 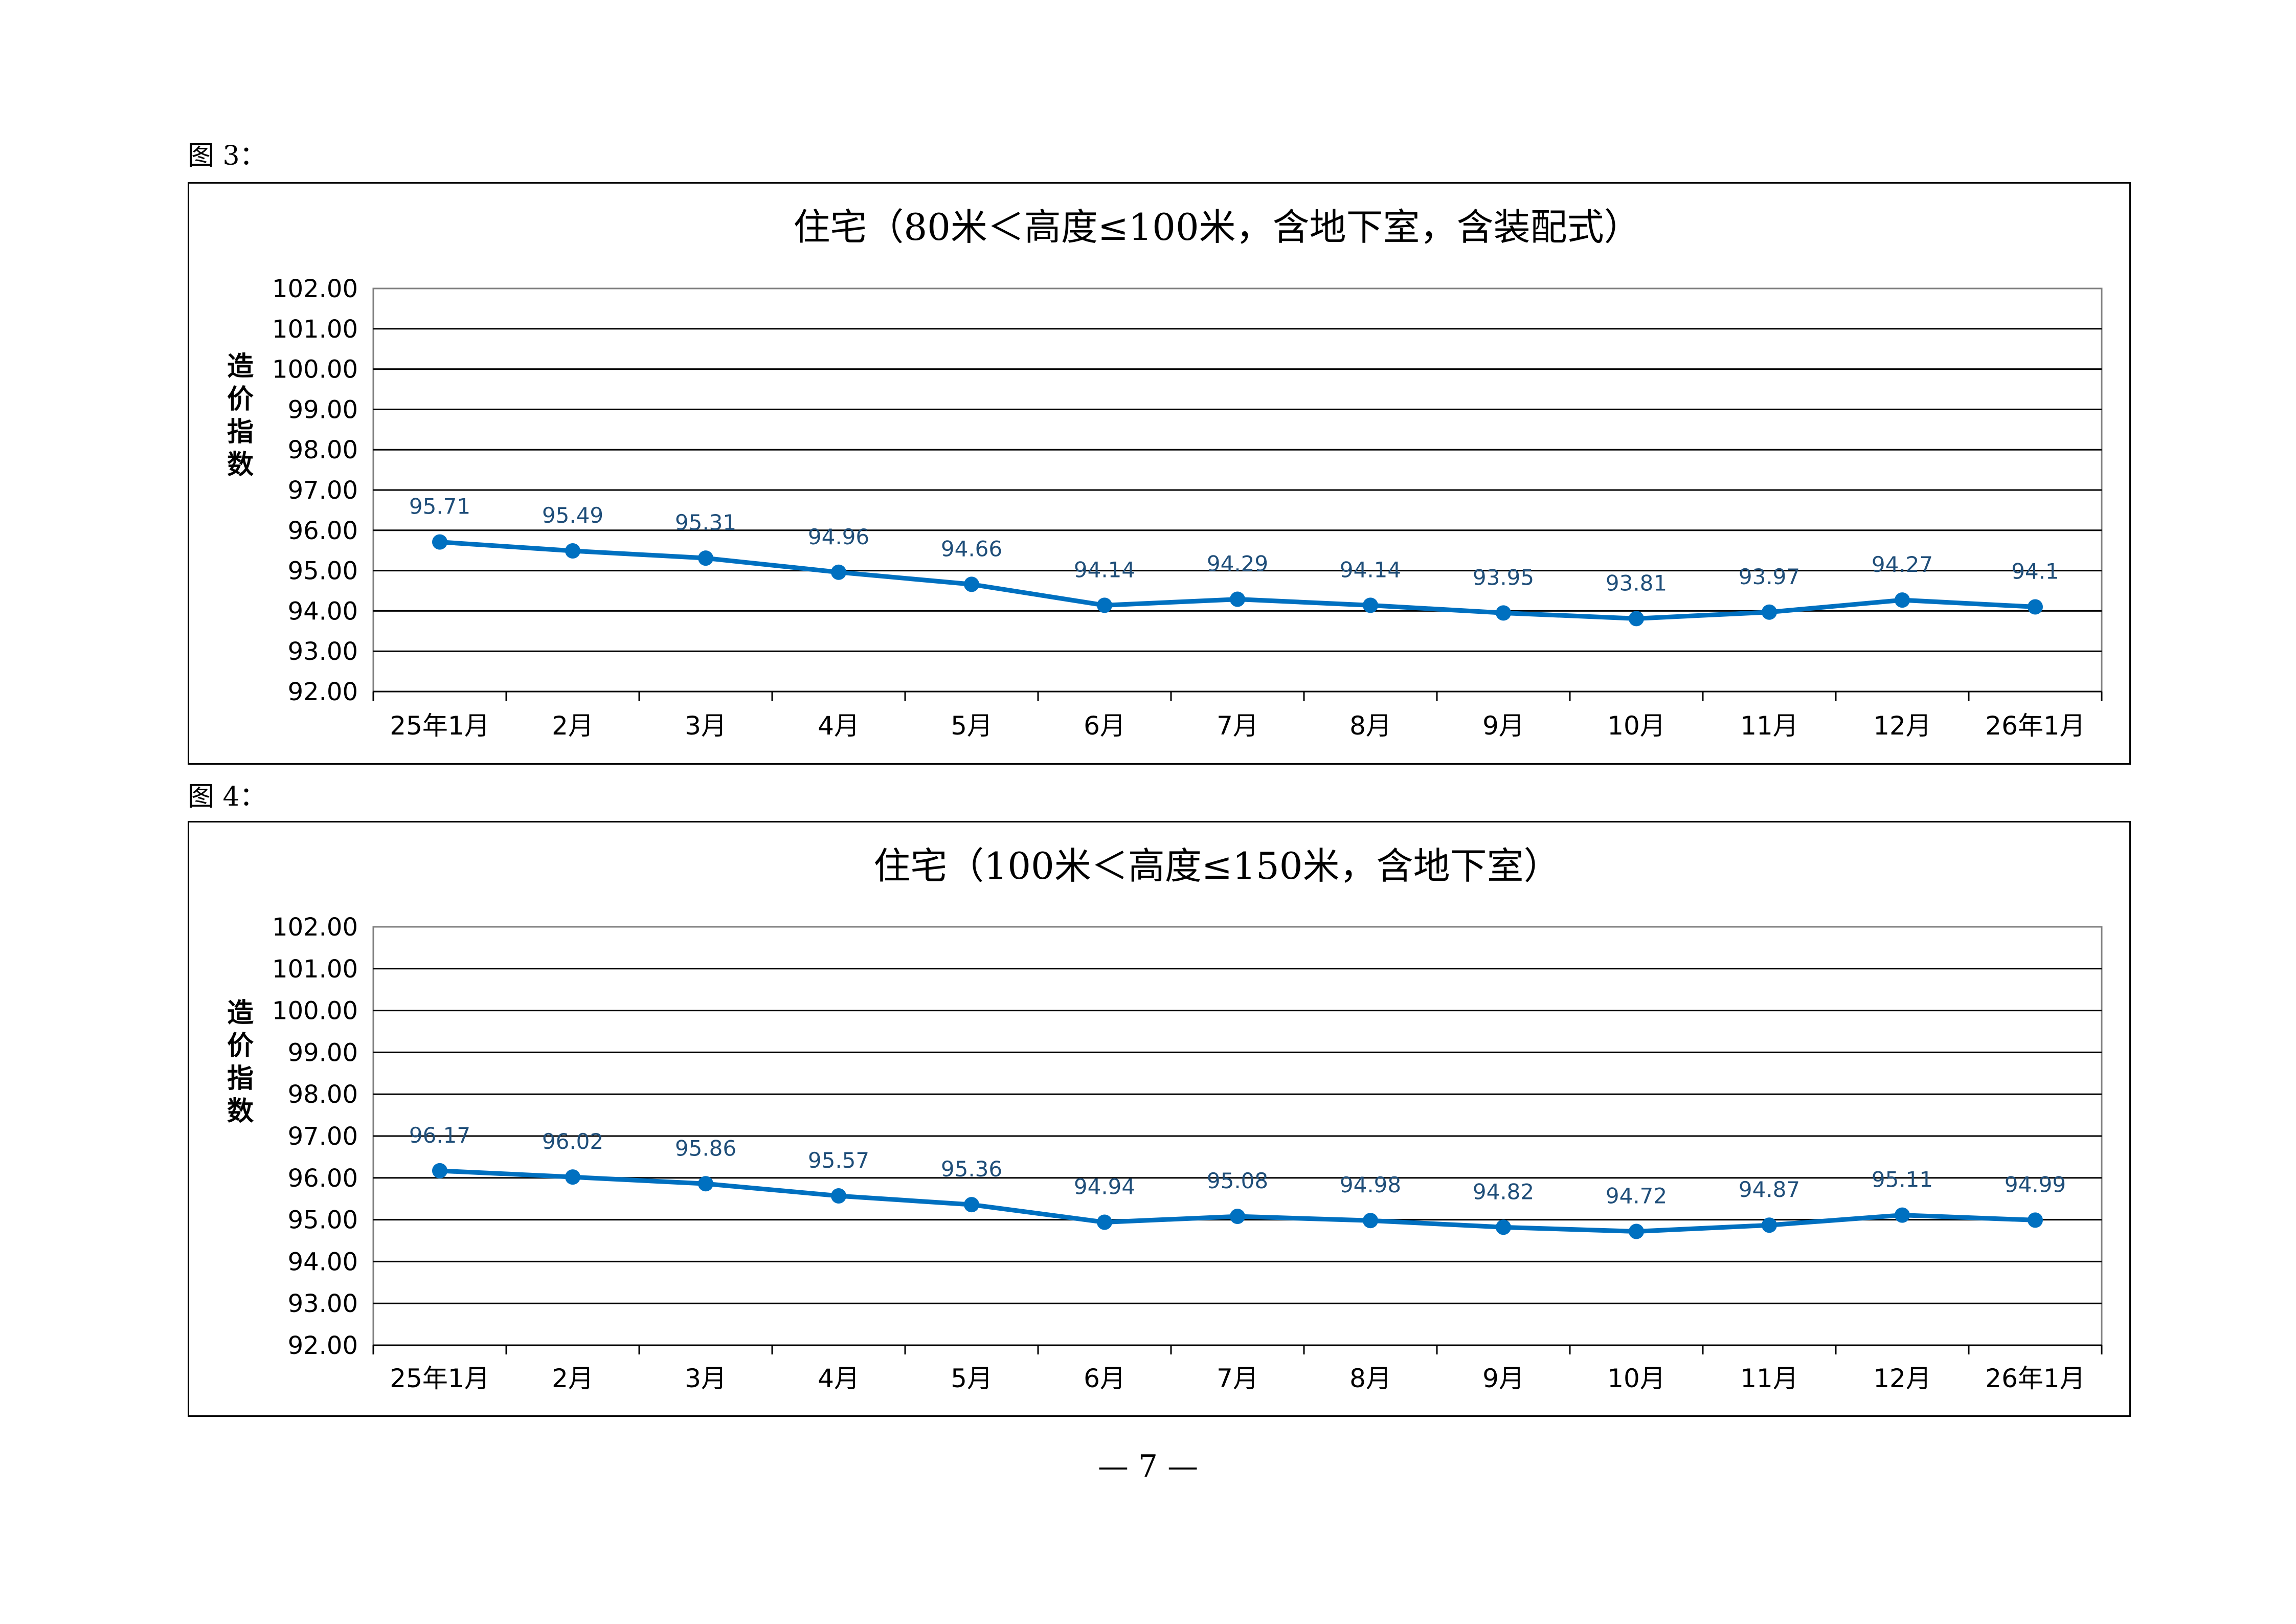 I want to click on x-tick-label: 8月, so click(x=1370, y=1378).